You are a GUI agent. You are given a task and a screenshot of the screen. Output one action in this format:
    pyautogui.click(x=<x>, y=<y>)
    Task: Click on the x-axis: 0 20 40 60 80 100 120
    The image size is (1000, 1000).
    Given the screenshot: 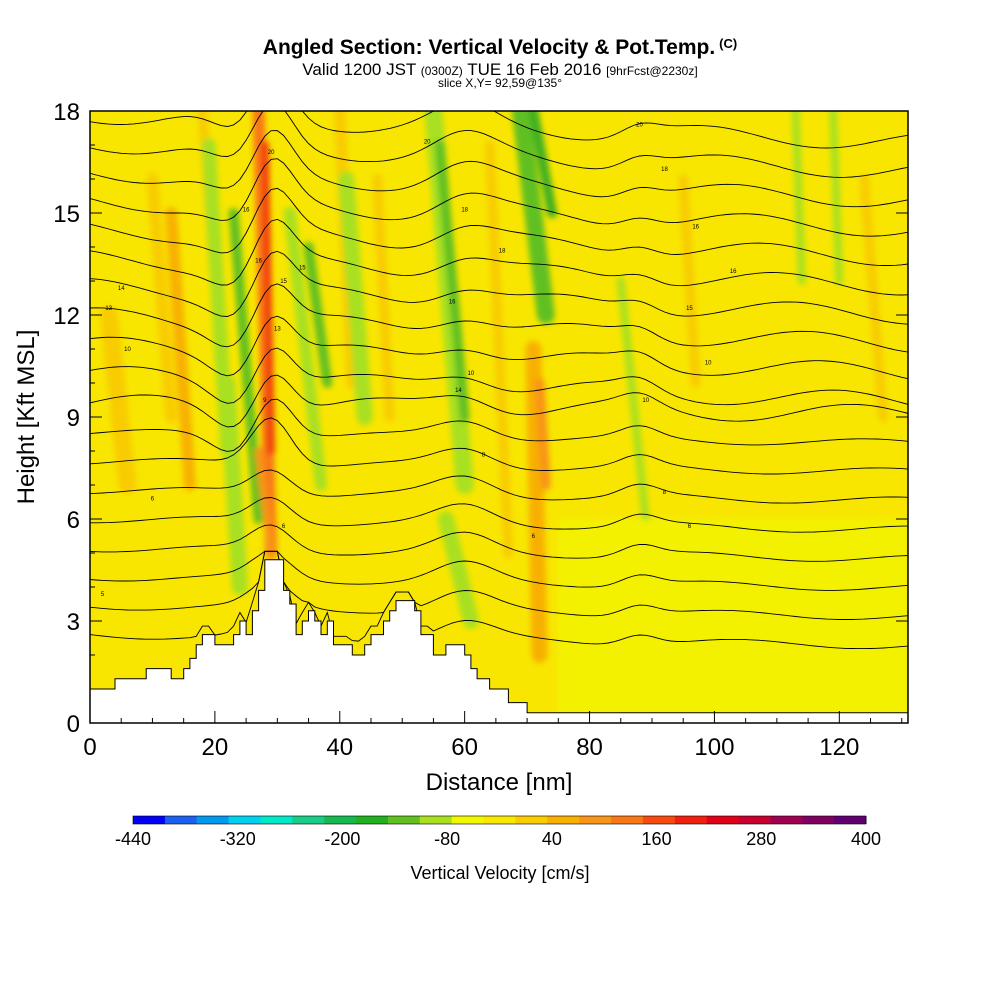 What is the action you would take?
    pyautogui.click(x=493, y=736)
    